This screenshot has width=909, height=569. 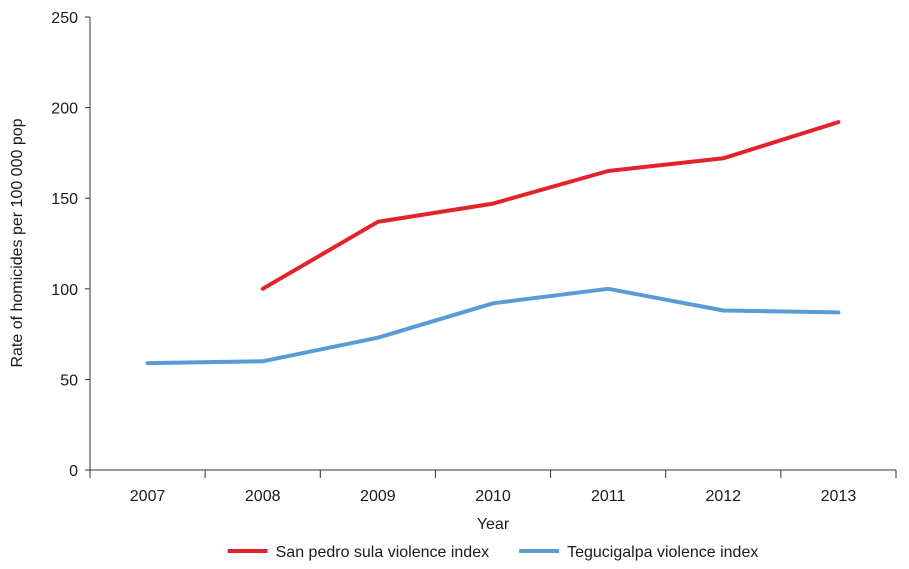 I want to click on x-ticks: 2007 2008 2009 2010 2011 2012 2013, so click(x=493, y=487).